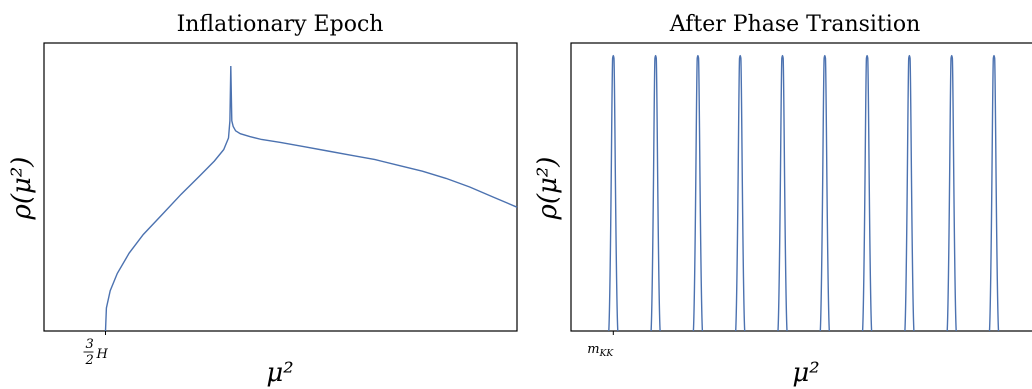 This screenshot has width=1032, height=389. I want to click on x-tick-label-numerator: 3, so click(89, 344).